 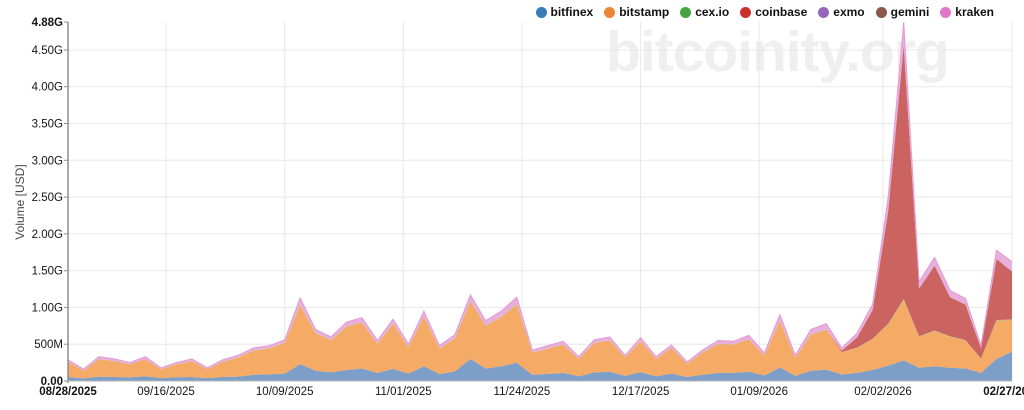 What do you see at coordinates (540, 366) in the screenshot?
I see `area-bitfinex` at bounding box center [540, 366].